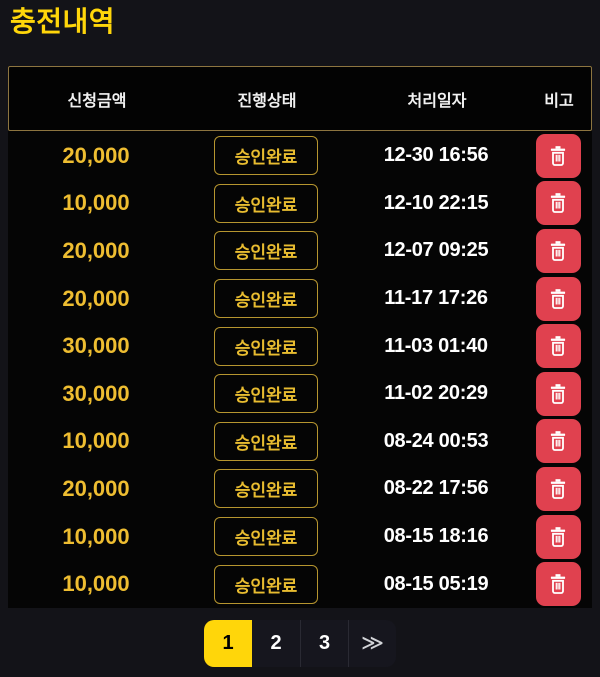 The width and height of the screenshot is (600, 677). I want to click on pagination: 1 2 3 ≫, so click(300, 643).